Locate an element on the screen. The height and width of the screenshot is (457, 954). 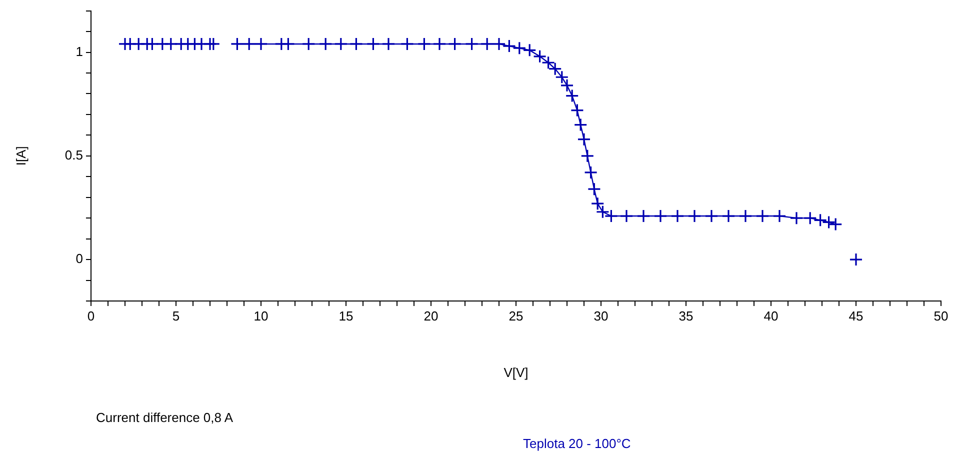
x-tick-label: 0 is located at coordinates (91, 316).